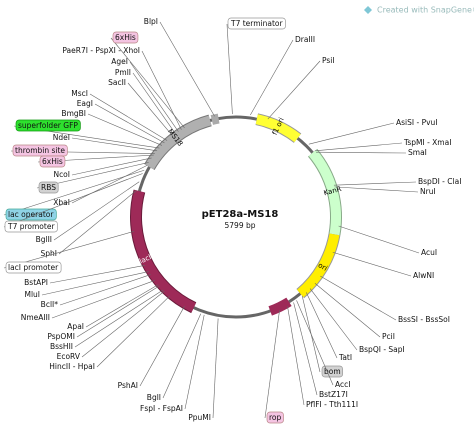  I want to click on site-label: TatI, so click(328, 327).